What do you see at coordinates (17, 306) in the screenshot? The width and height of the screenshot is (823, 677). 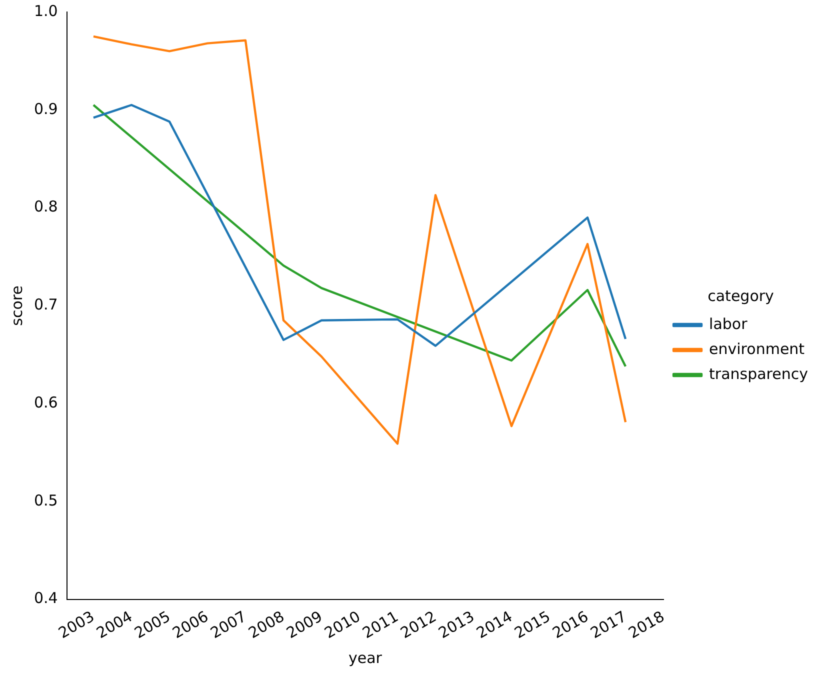 I see `y-axis-title: score` at bounding box center [17, 306].